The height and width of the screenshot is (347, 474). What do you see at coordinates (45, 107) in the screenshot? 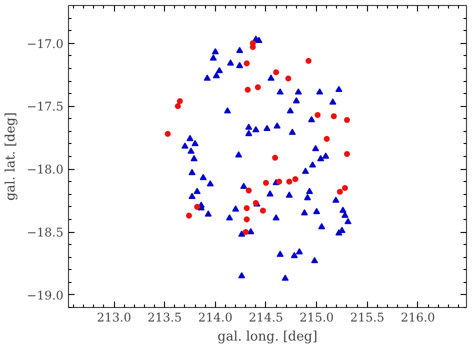
I see `y-tick-label: −17.5` at bounding box center [45, 107].